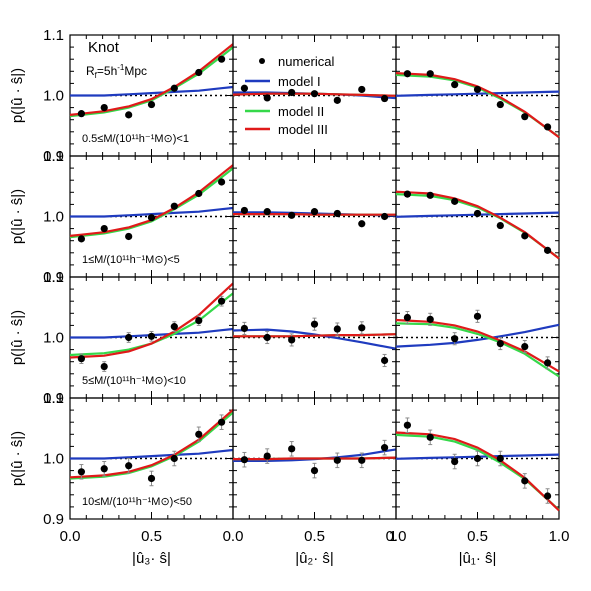 The width and height of the screenshot is (591, 591). I want to click on figure-title: Knot, so click(104, 47).